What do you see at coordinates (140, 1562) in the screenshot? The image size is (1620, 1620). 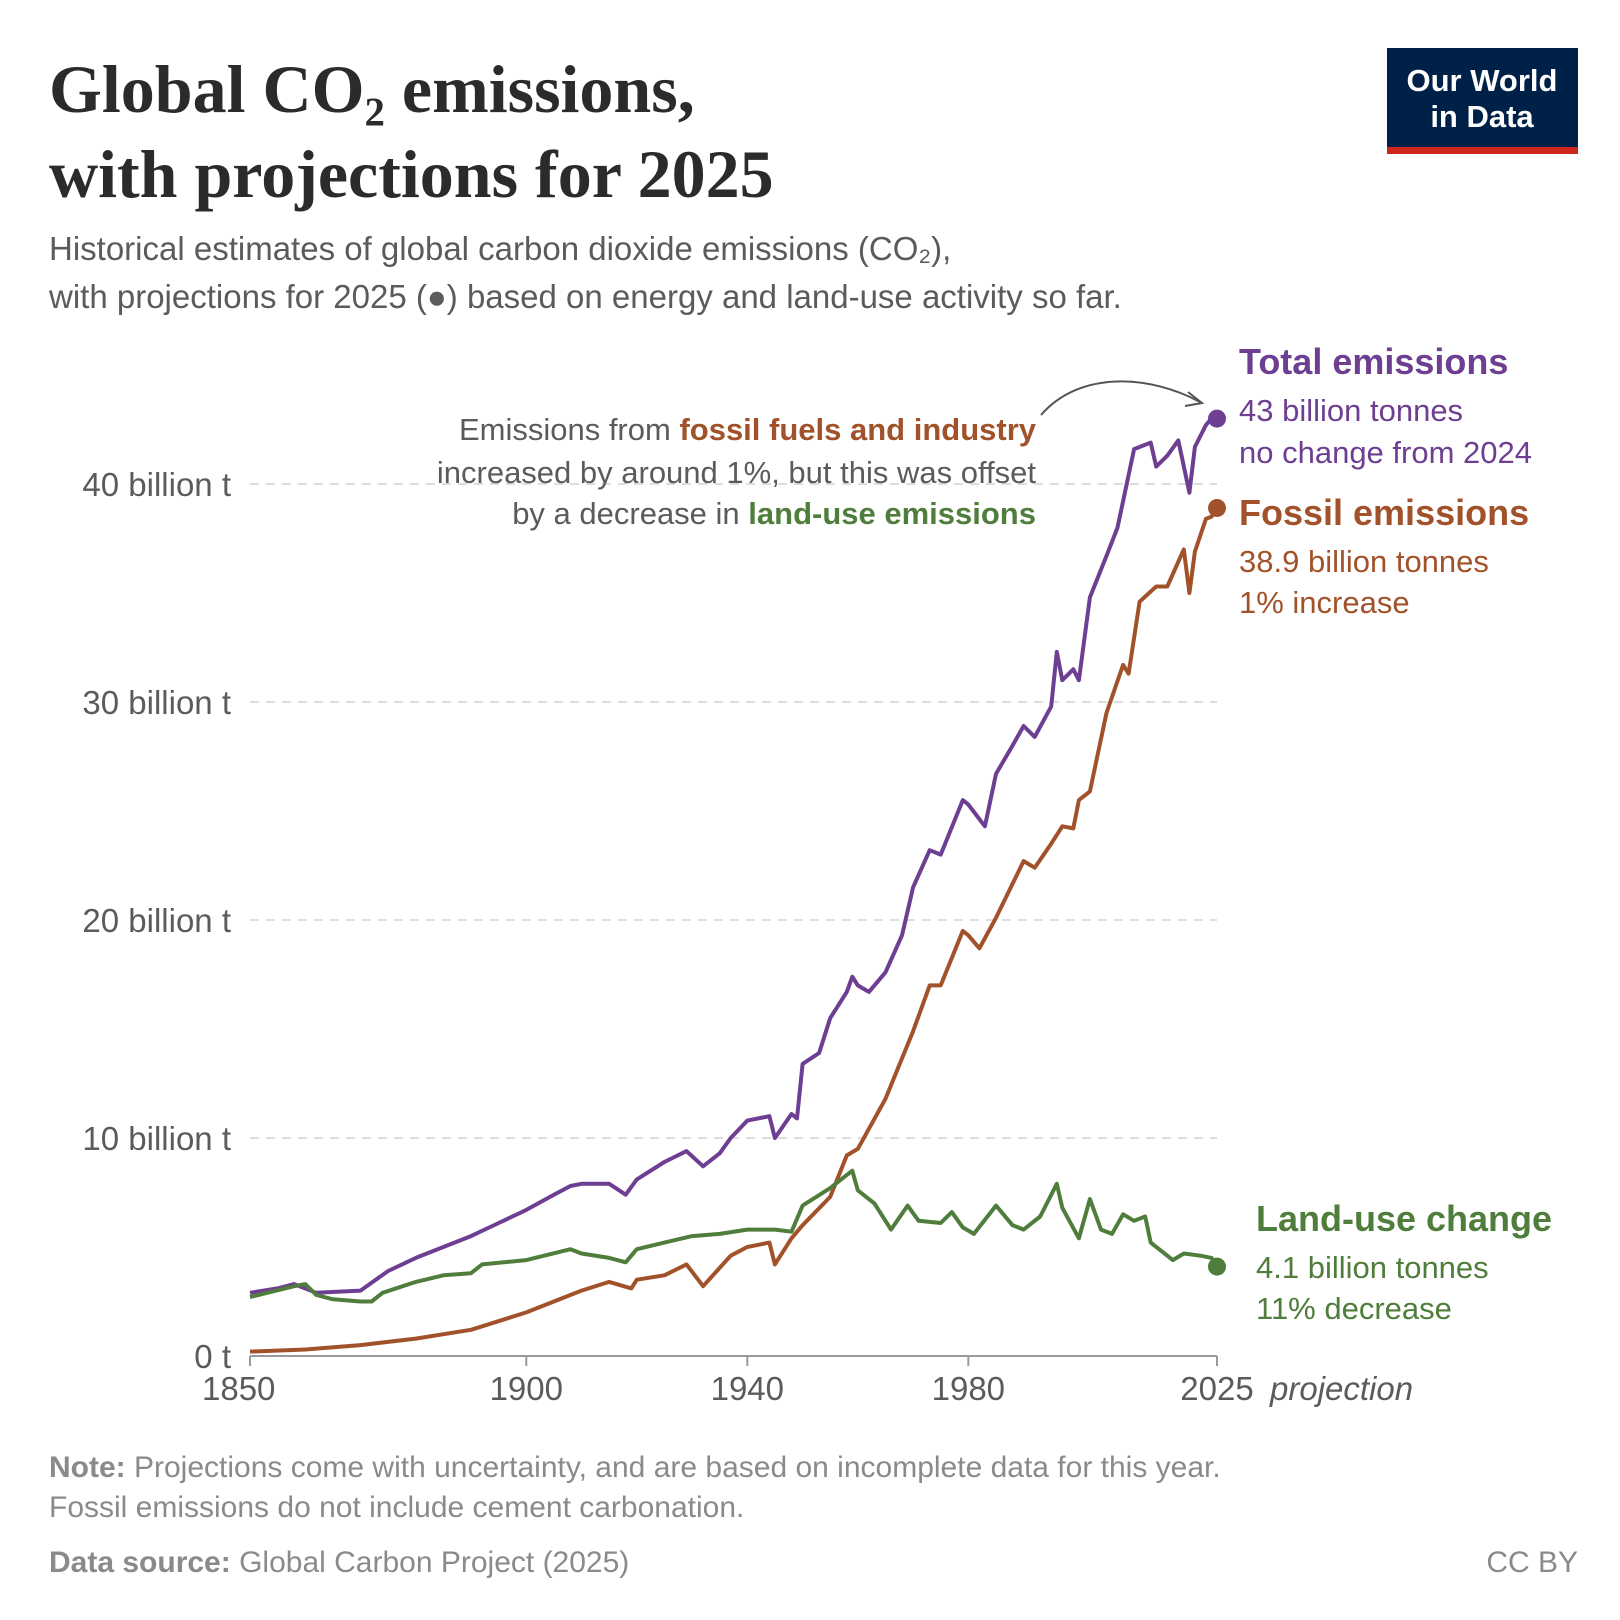 I see `source-label: Data source:` at bounding box center [140, 1562].